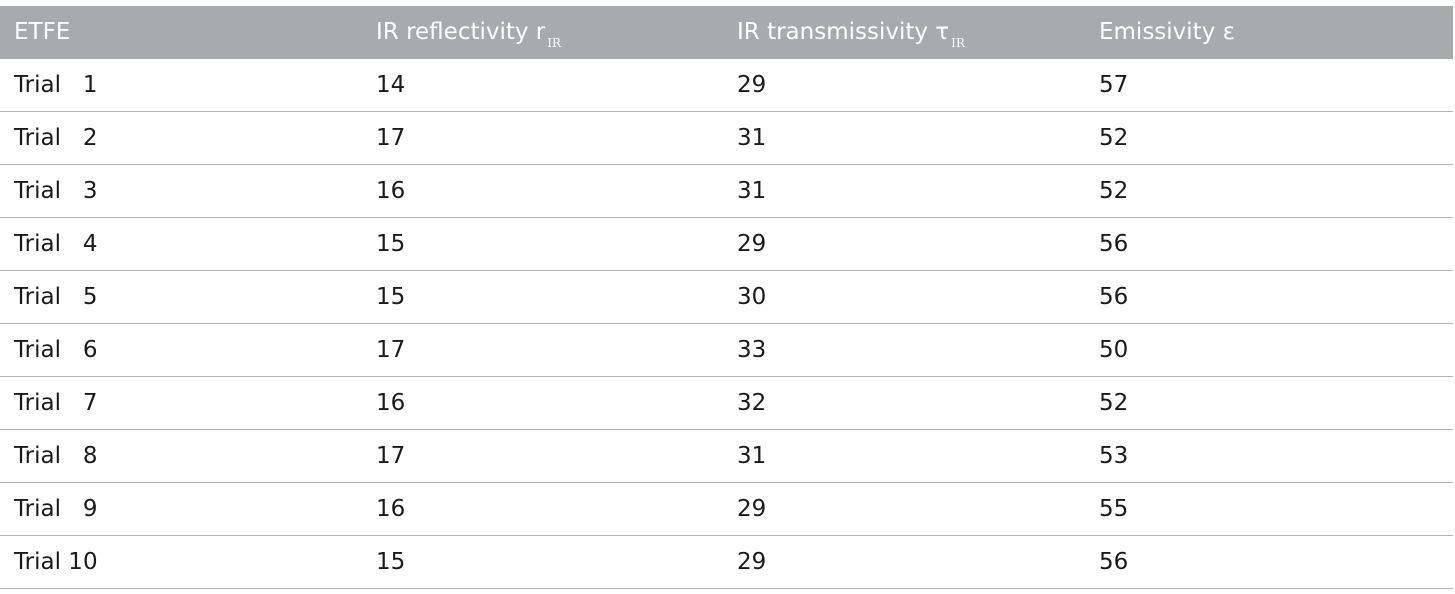 The height and width of the screenshot is (594, 1455). What do you see at coordinates (56, 455) in the screenshot?
I see `trial-label: Trial 8` at bounding box center [56, 455].